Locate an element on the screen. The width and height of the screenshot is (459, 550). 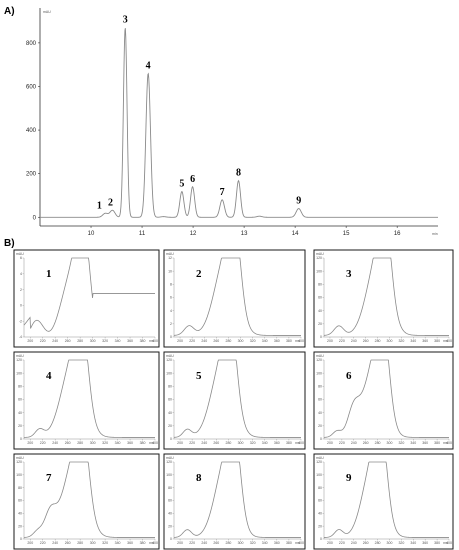
spectrum-label-8: 8 is located at coordinates (199, 478).